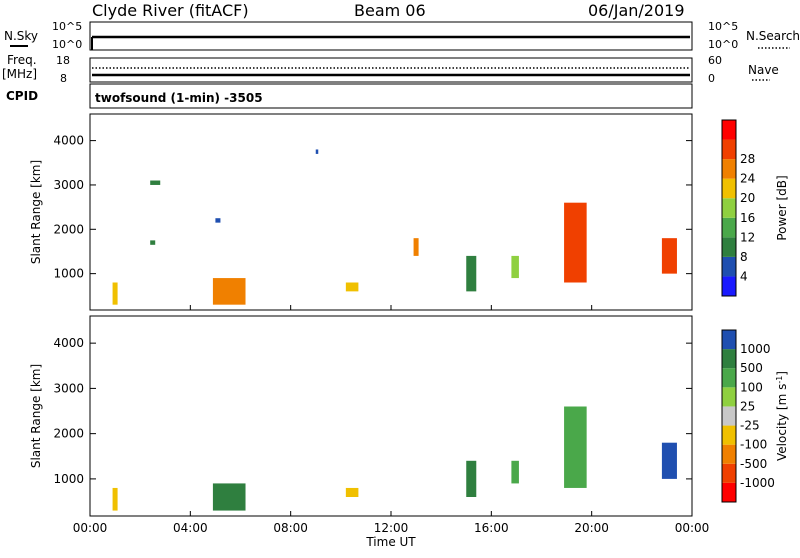 This screenshot has width=800, height=558. I want to click on cpid-label: CPID, so click(22, 96).